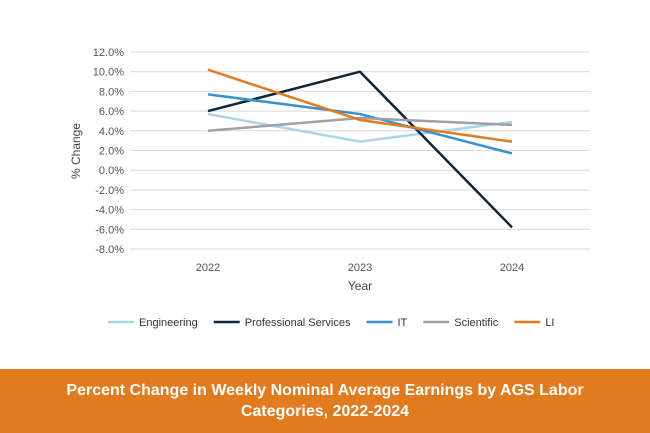  Describe the element at coordinates (108, 53) in the screenshot. I see `y-tick-label: 12.0%` at that location.